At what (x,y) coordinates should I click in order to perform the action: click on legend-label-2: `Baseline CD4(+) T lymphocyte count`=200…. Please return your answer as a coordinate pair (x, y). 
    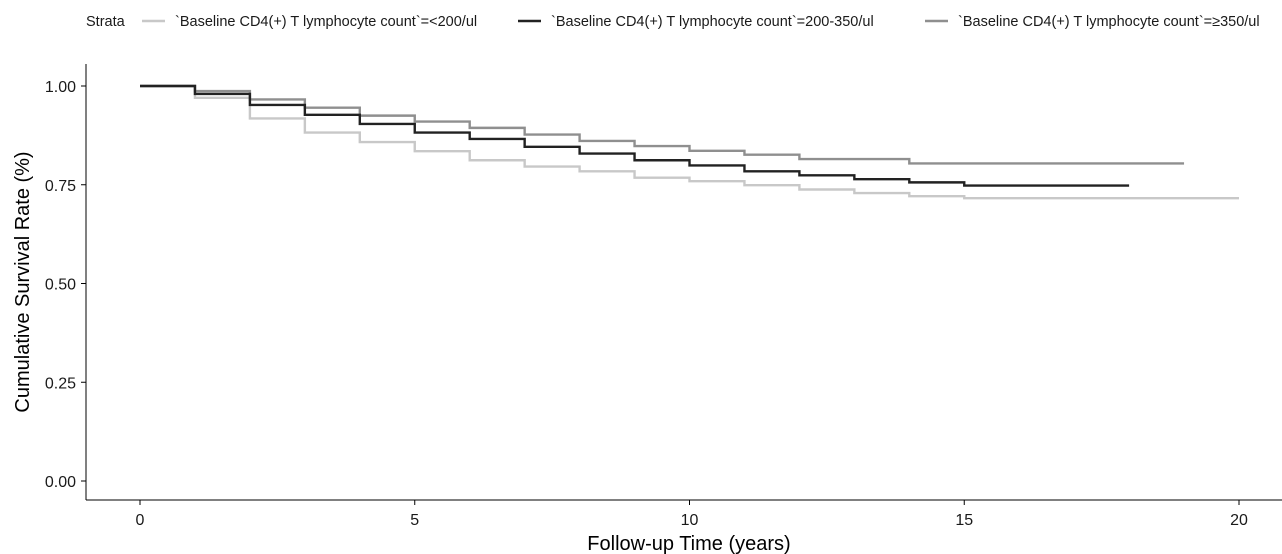
    Looking at the image, I should click on (712, 22).